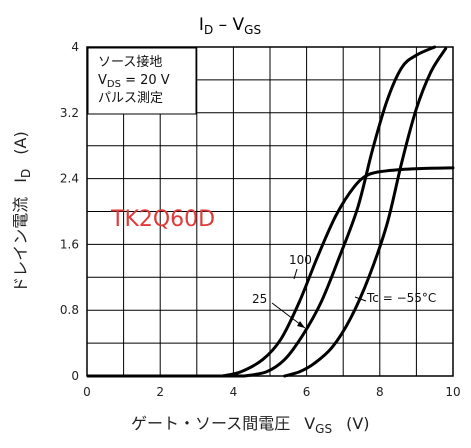  Describe the element at coordinates (222, 25) in the screenshot. I see `title-dash: –` at that location.